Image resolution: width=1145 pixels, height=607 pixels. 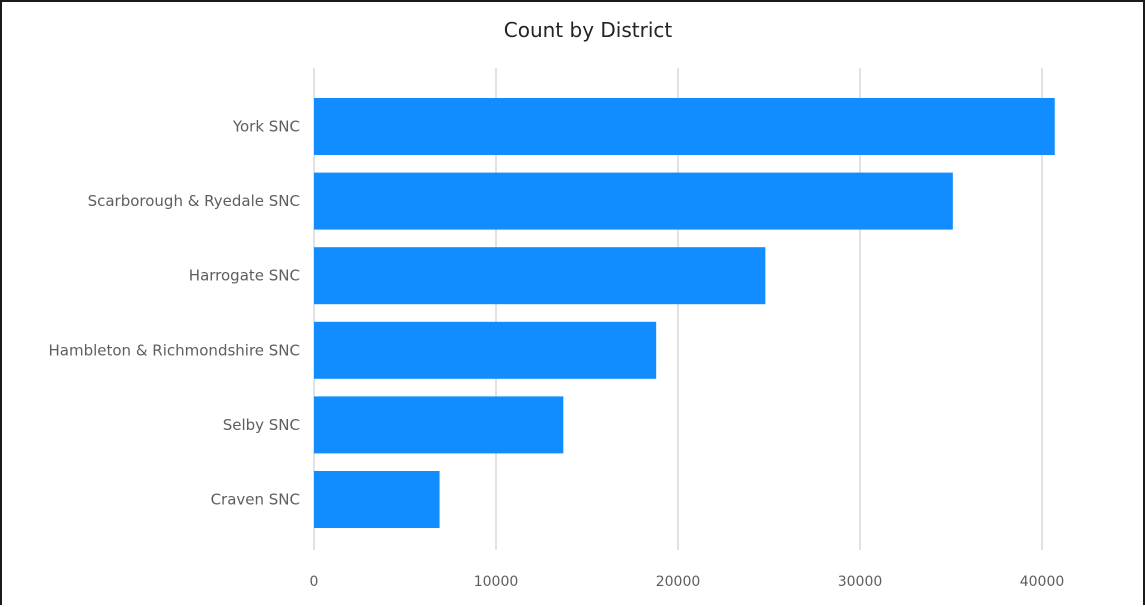 What do you see at coordinates (244, 276) in the screenshot?
I see `category-label: Harrogate SNC` at bounding box center [244, 276].